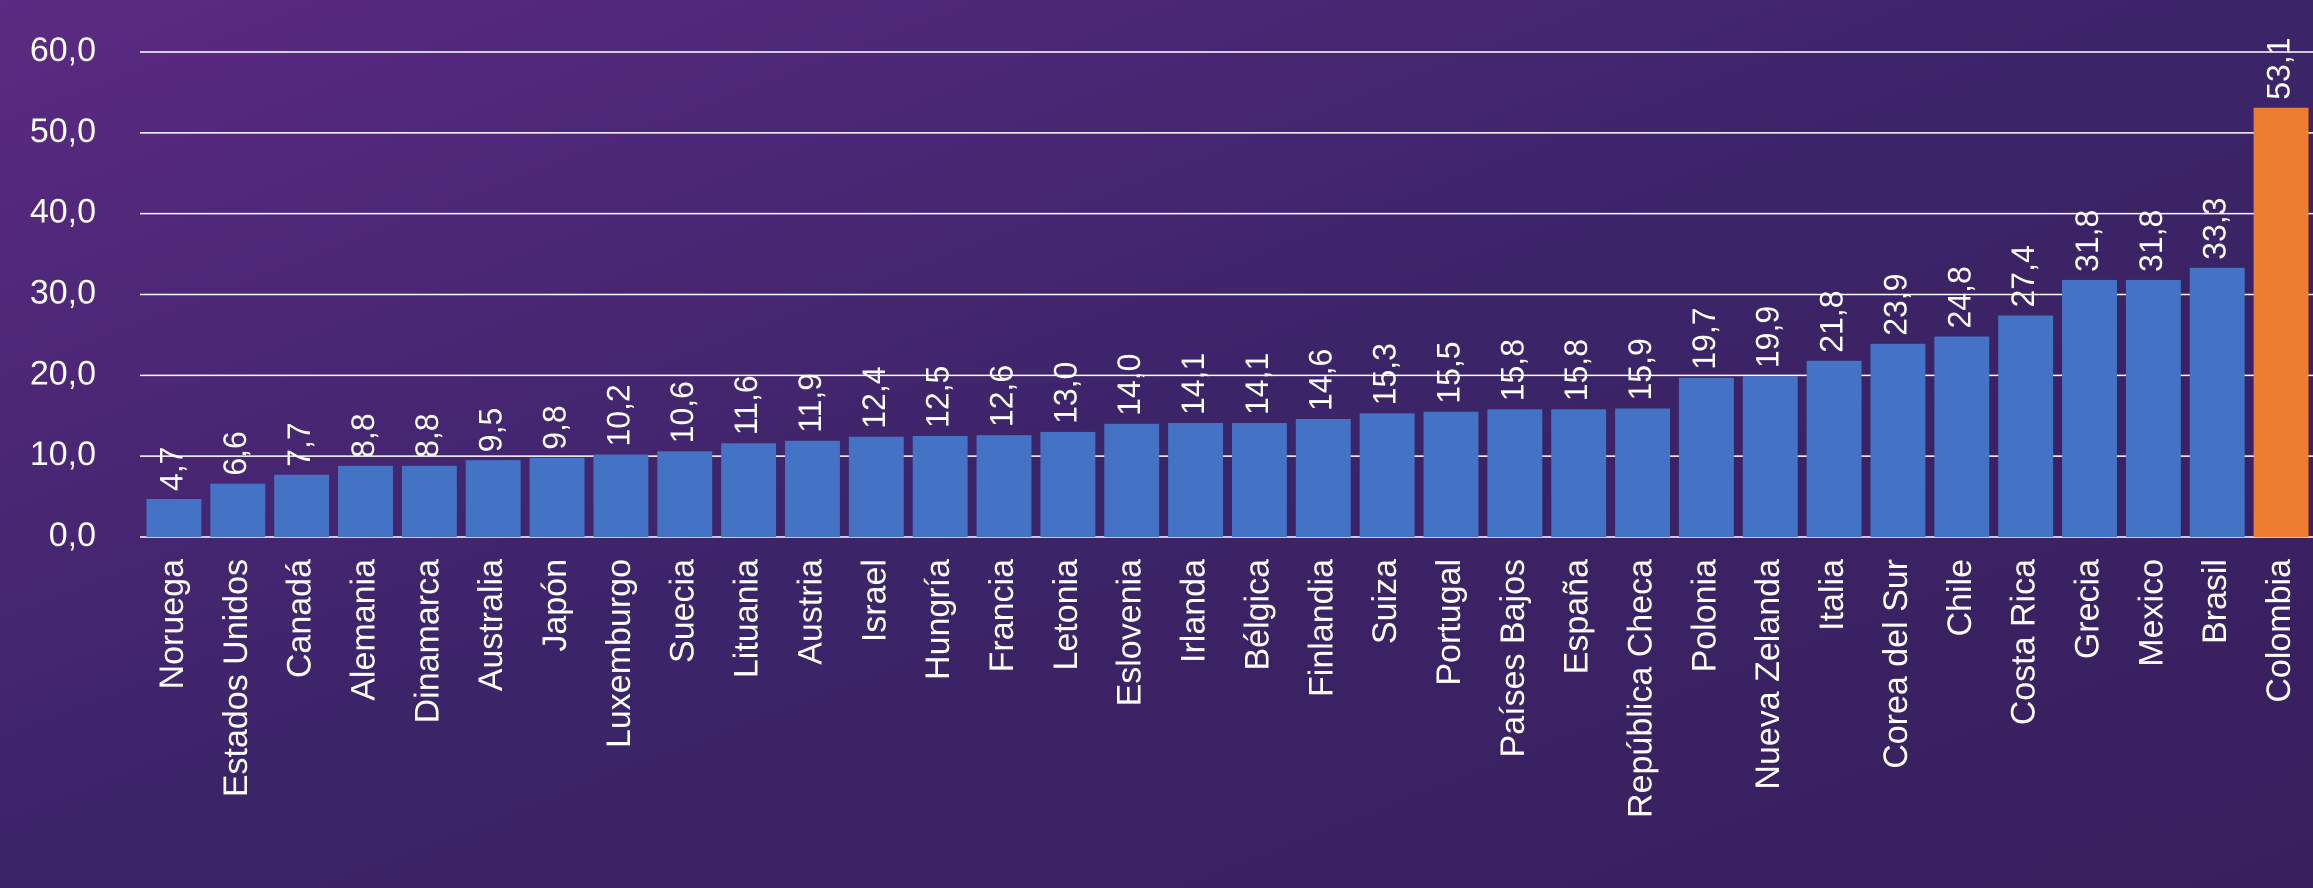 The height and width of the screenshot is (888, 2313). What do you see at coordinates (63, 212) in the screenshot?
I see `y-tick-label: 40,0` at bounding box center [63, 212].